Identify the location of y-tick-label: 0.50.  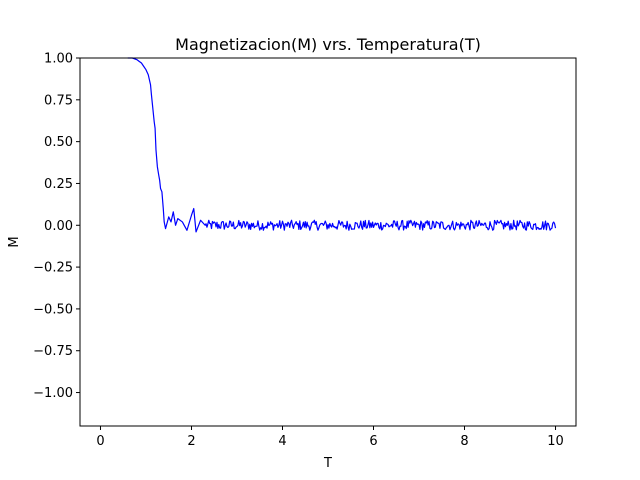
(58, 142).